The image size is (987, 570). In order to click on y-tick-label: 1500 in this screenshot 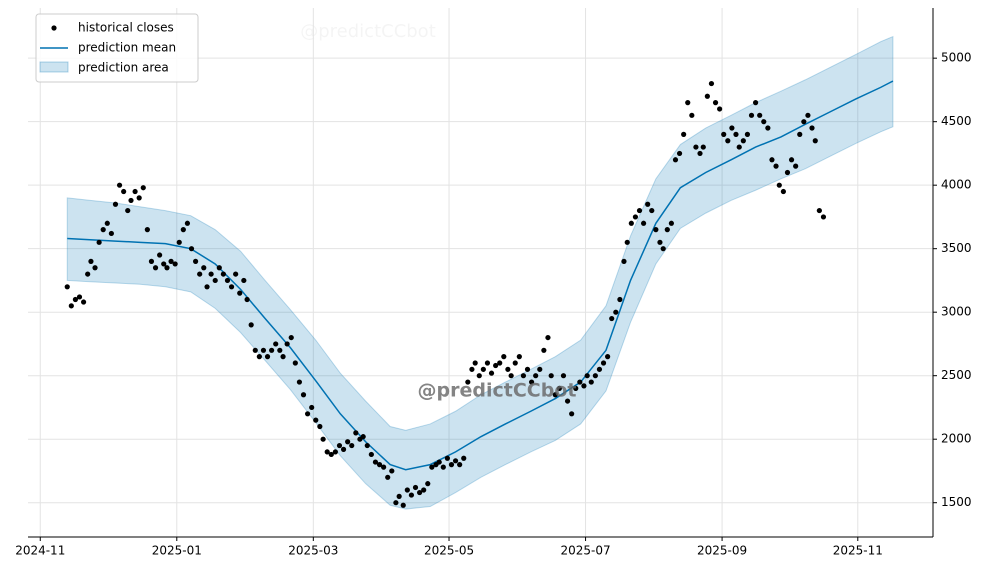, I will do `click(956, 502)`.